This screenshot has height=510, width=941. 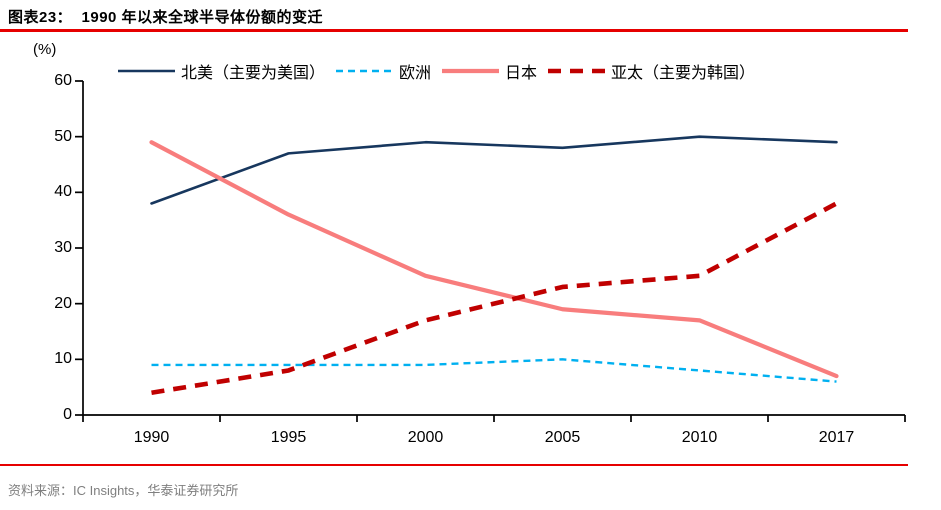 I want to click on legend-item-asia-pacific: 亚太（主要为韩国）, so click(x=651, y=71).